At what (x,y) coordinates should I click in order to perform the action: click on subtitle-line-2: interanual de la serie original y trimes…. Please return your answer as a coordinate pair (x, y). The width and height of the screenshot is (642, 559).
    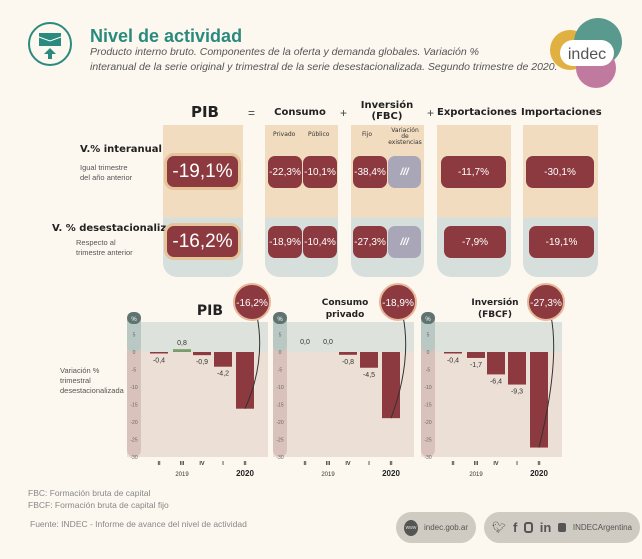
    Looking at the image, I should click on (324, 67).